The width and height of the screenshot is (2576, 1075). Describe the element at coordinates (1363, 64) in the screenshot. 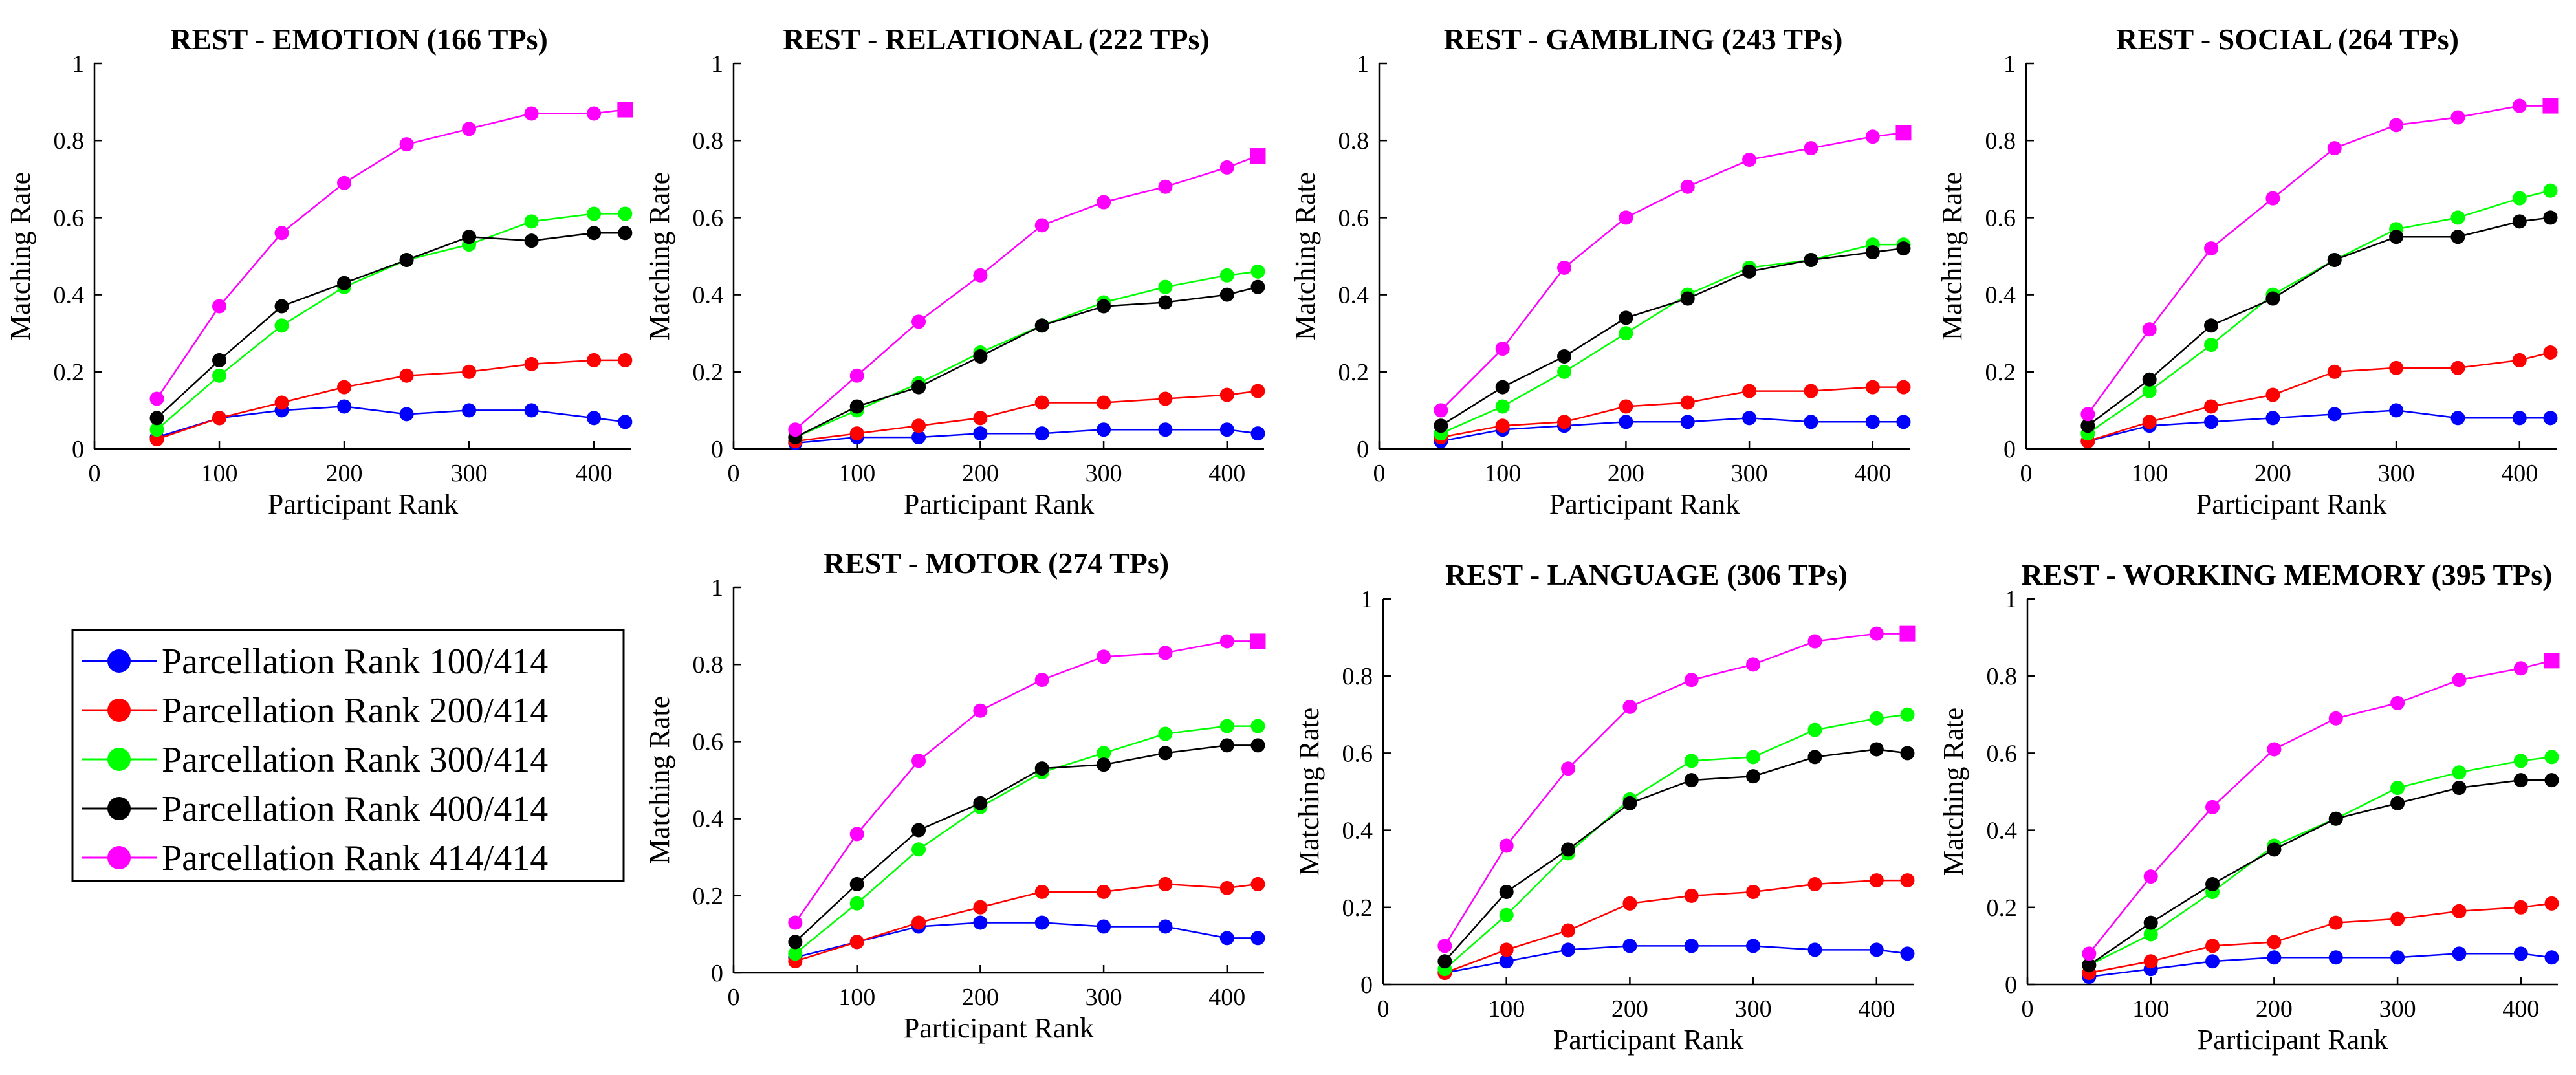

I see `y-tick-label: 1` at that location.